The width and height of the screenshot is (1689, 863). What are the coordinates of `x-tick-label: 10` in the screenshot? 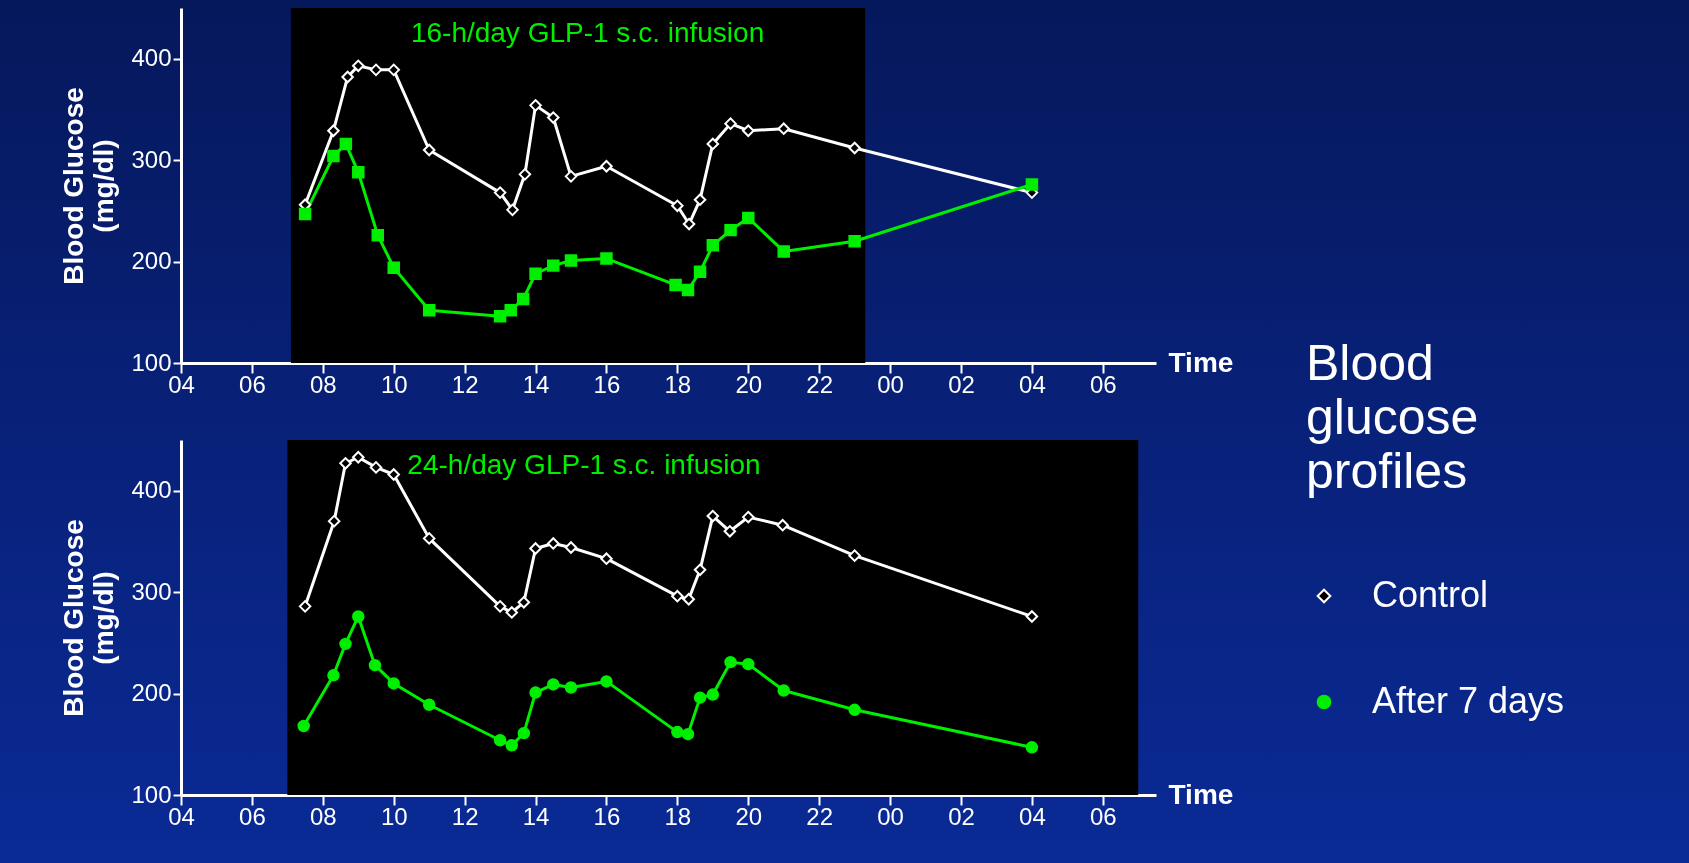 It's located at (394, 384).